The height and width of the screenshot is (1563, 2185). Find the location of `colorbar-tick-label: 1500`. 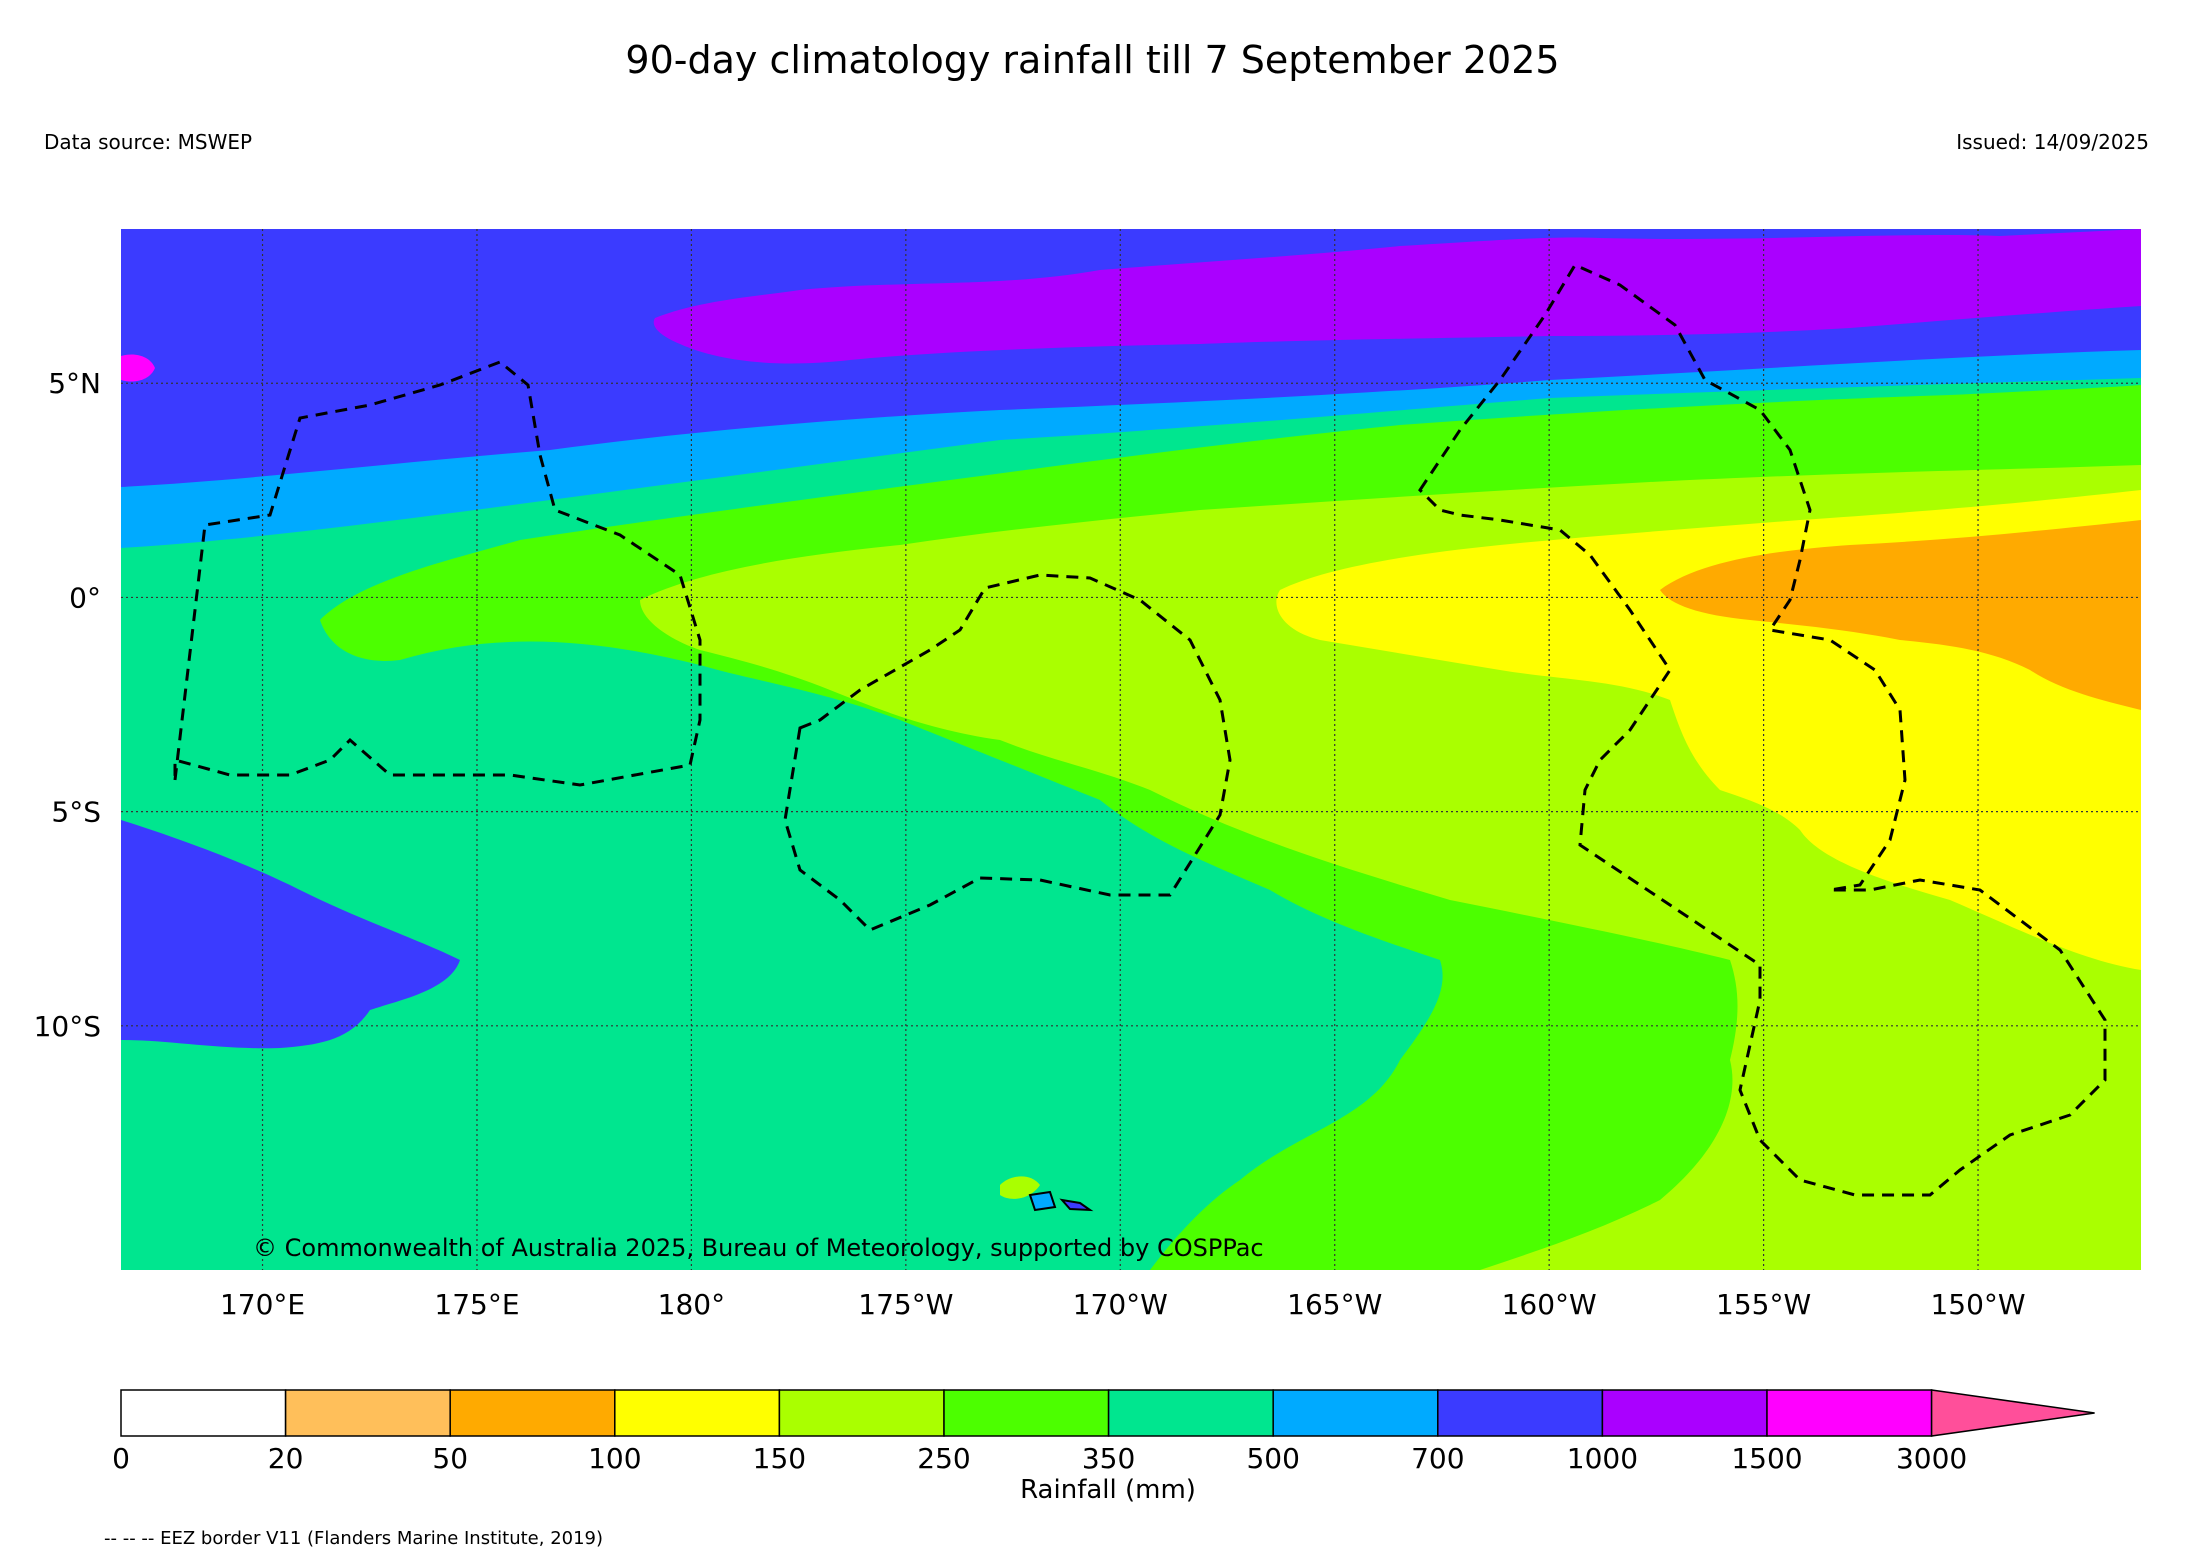

colorbar-tick-label: 1500 is located at coordinates (1766, 1458).